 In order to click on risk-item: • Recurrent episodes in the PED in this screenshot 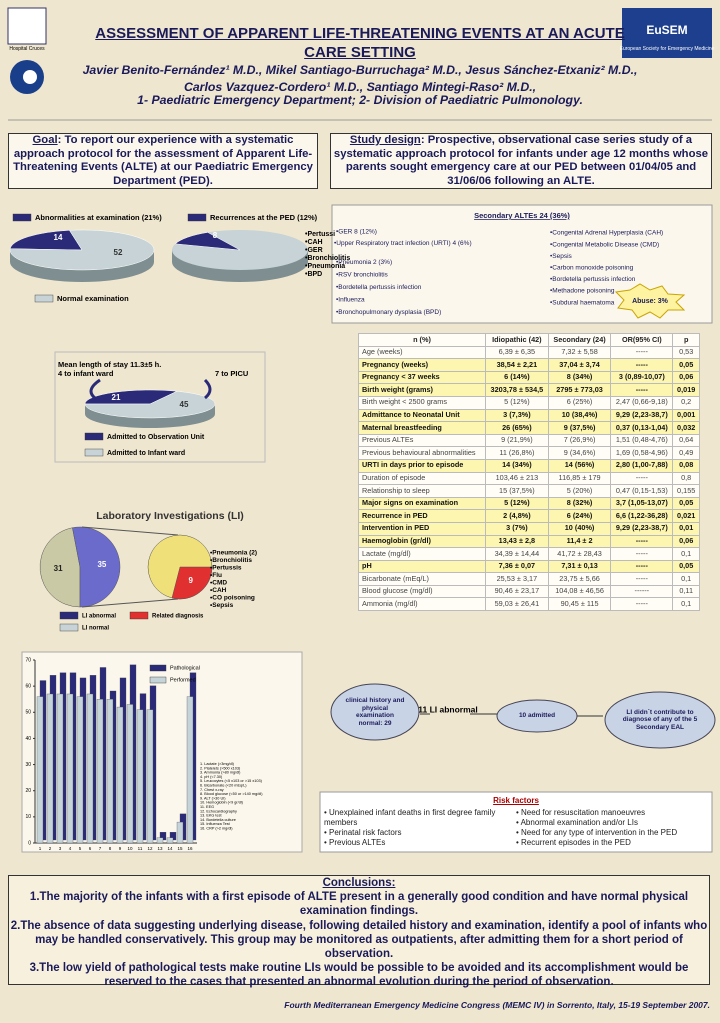, I will do `click(573, 842)`.